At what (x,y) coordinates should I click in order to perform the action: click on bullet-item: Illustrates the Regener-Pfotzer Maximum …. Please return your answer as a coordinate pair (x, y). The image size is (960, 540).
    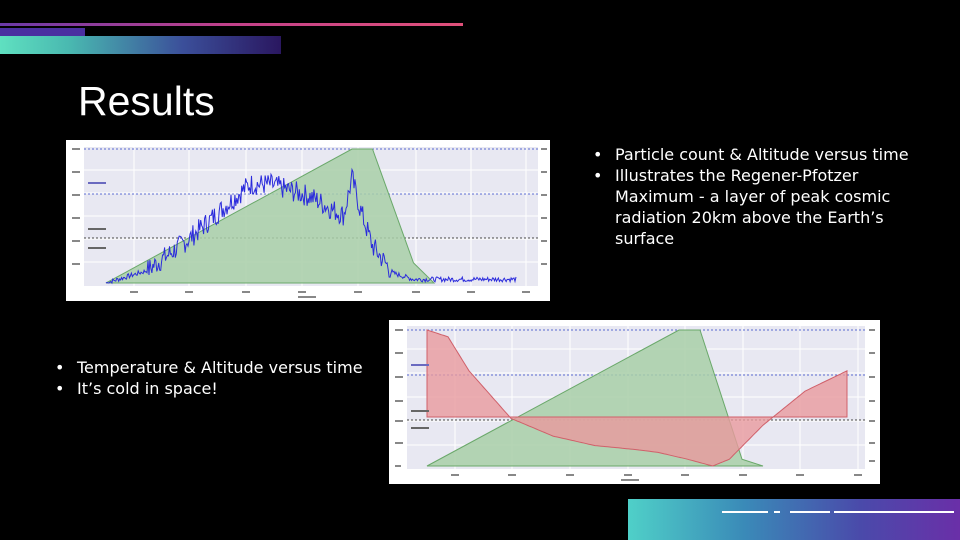
    Looking at the image, I should click on (761, 207).